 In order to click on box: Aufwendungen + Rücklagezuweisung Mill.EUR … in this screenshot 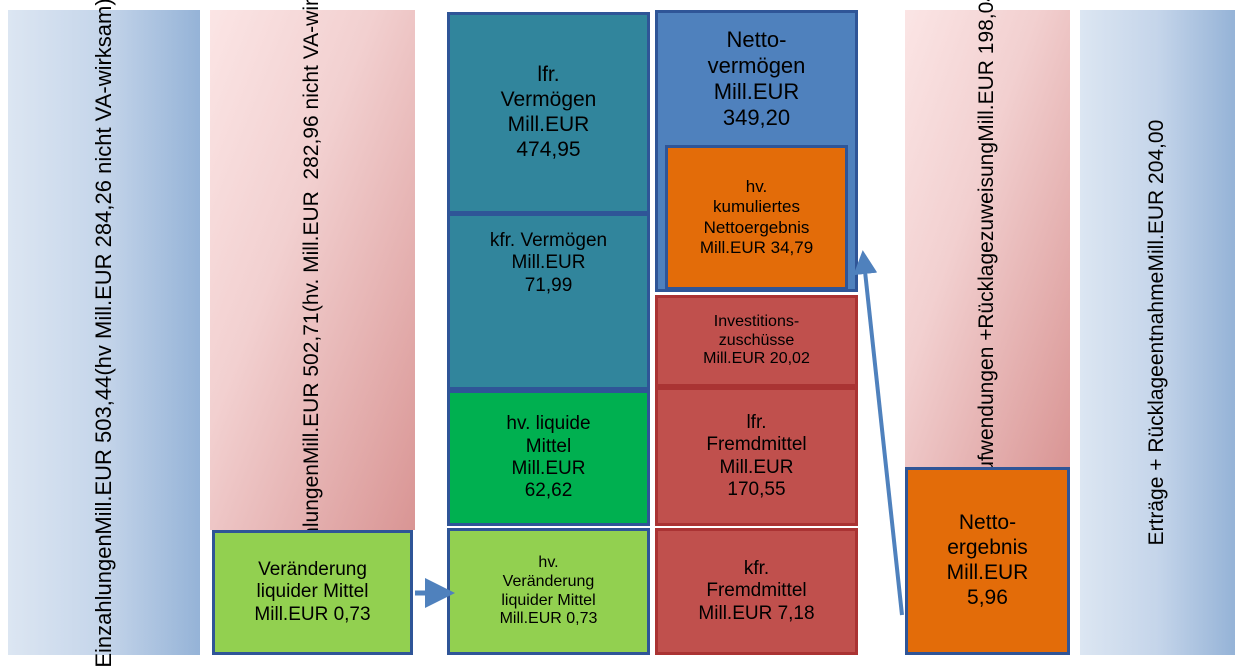, I will do `click(987, 243)`.